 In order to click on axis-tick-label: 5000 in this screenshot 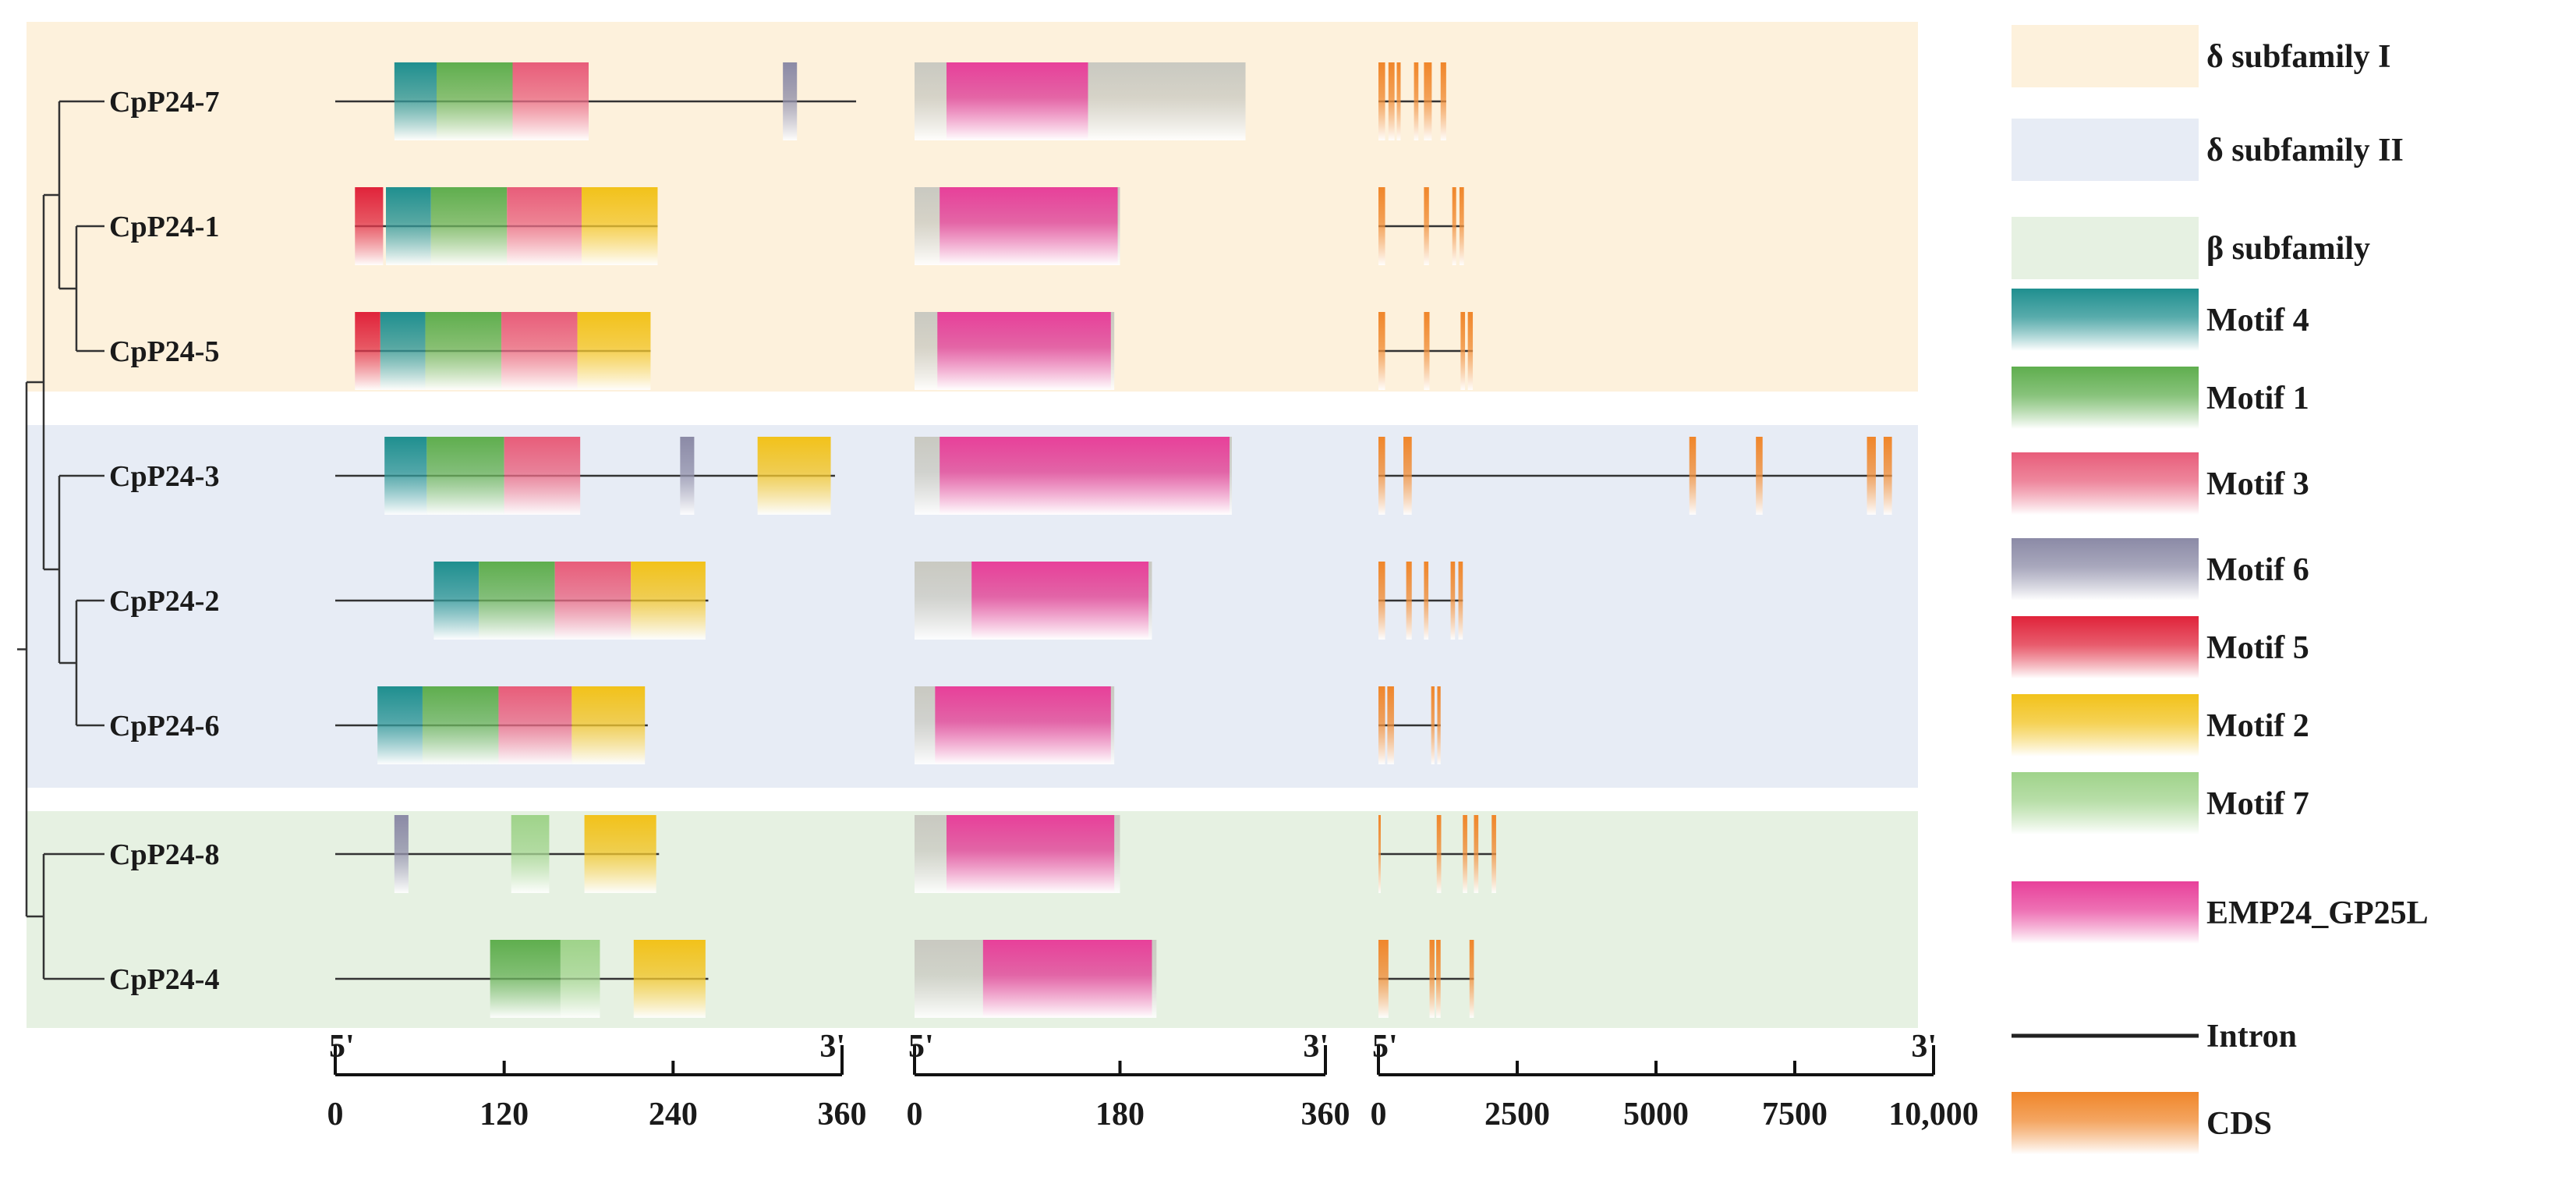, I will do `click(1656, 1114)`.